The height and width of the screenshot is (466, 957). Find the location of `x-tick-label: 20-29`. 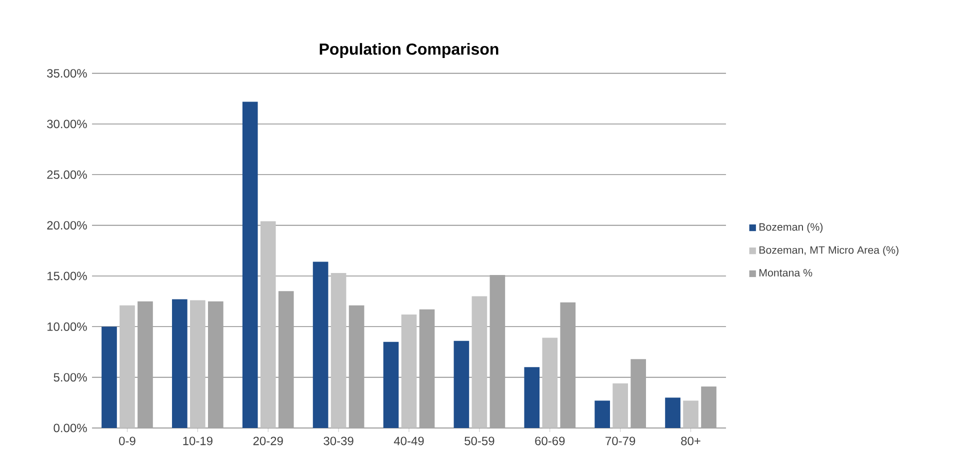

x-tick-label: 20-29 is located at coordinates (268, 441).